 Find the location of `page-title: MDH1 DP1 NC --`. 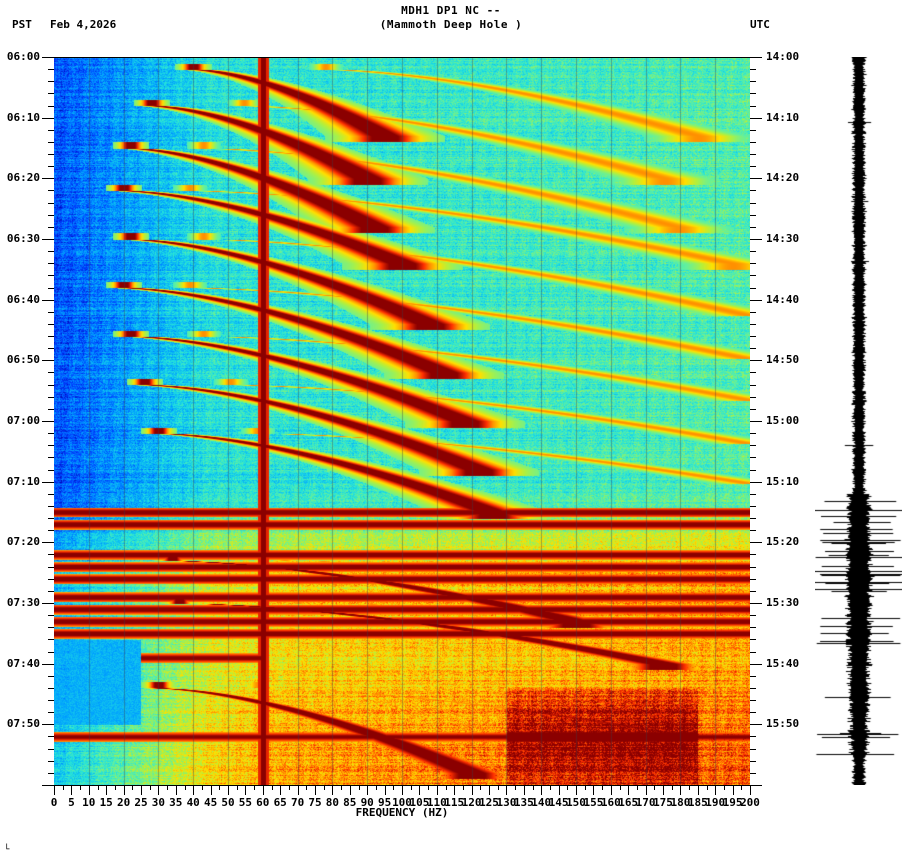

page-title: MDH1 DP1 NC -- is located at coordinates (451, 10).